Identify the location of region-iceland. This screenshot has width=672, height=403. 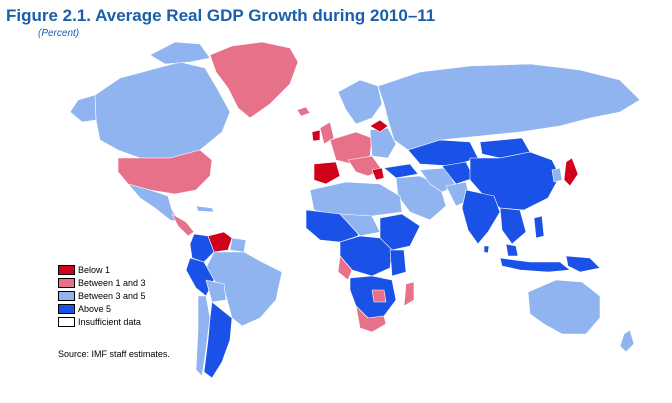
(303, 111).